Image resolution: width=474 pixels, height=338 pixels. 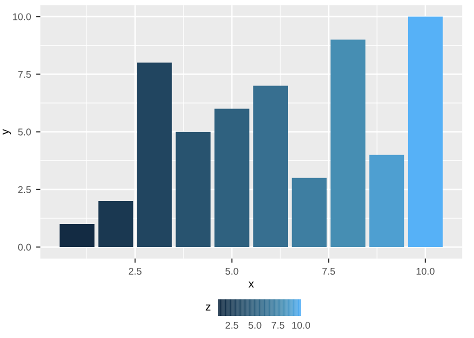 What do you see at coordinates (232, 271) in the screenshot?
I see `x-tick-label: 5.0` at bounding box center [232, 271].